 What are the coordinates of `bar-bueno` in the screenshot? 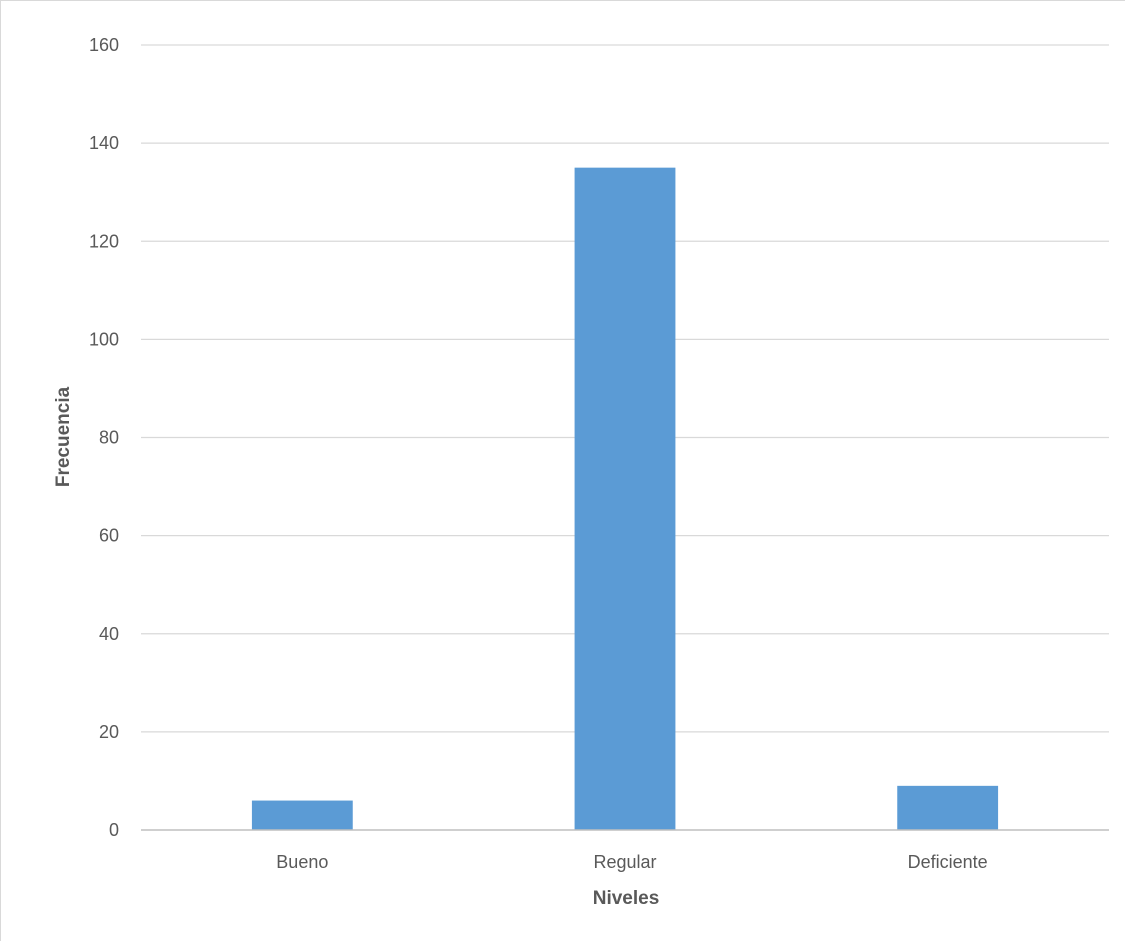 It's located at (302, 815).